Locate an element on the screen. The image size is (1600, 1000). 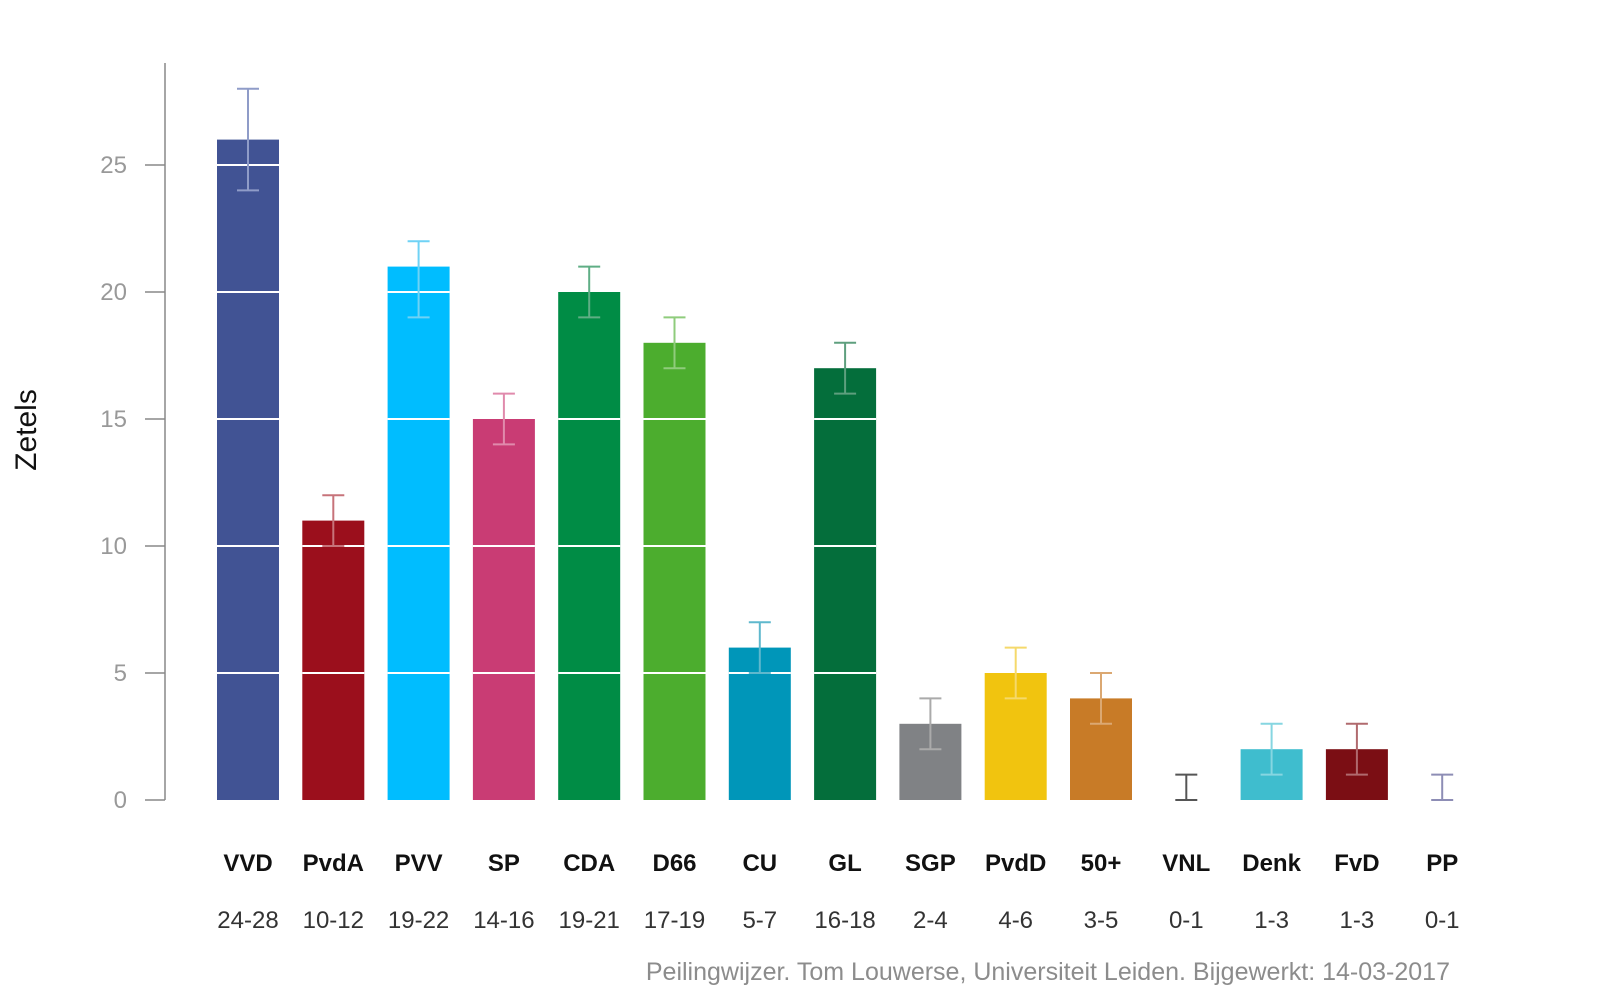
party-label-50: 50+ is located at coordinates (1101, 863).